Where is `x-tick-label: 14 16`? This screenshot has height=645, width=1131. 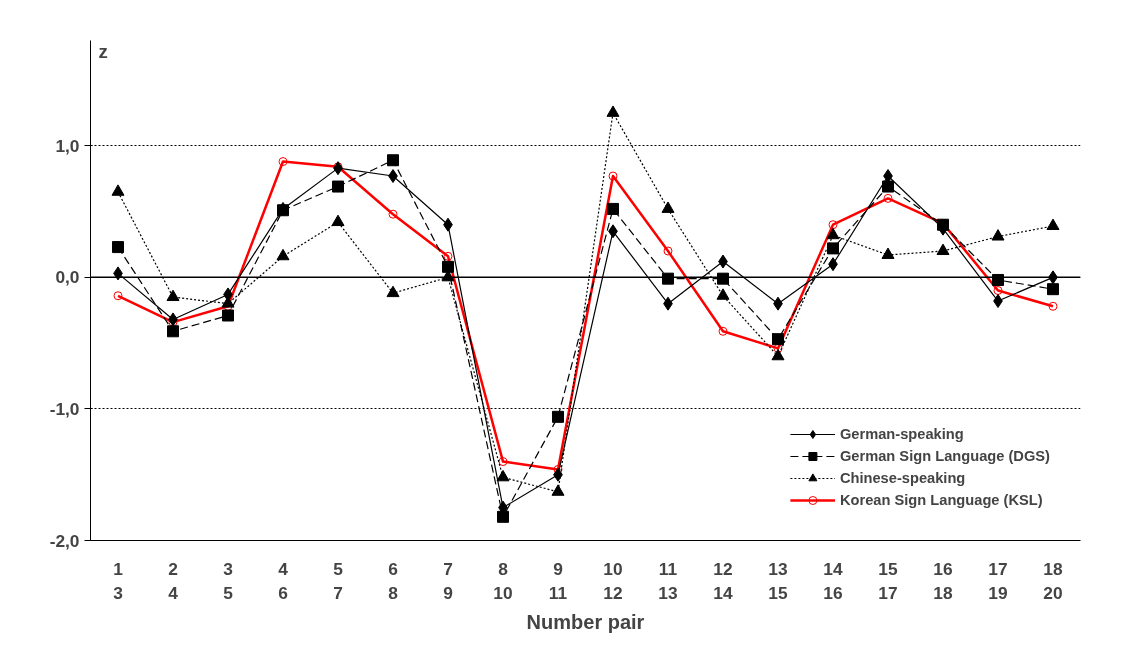
x-tick-label: 14 16 is located at coordinates (833, 580).